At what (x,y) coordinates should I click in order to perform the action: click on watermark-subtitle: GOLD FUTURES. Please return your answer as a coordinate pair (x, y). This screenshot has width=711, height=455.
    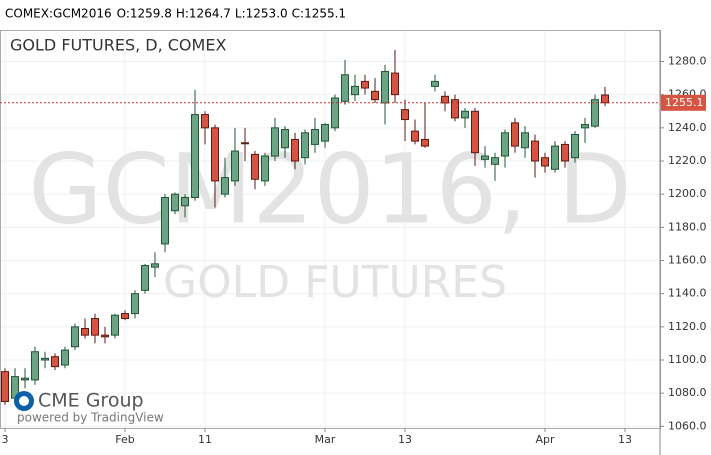
    Looking at the image, I should click on (335, 282).